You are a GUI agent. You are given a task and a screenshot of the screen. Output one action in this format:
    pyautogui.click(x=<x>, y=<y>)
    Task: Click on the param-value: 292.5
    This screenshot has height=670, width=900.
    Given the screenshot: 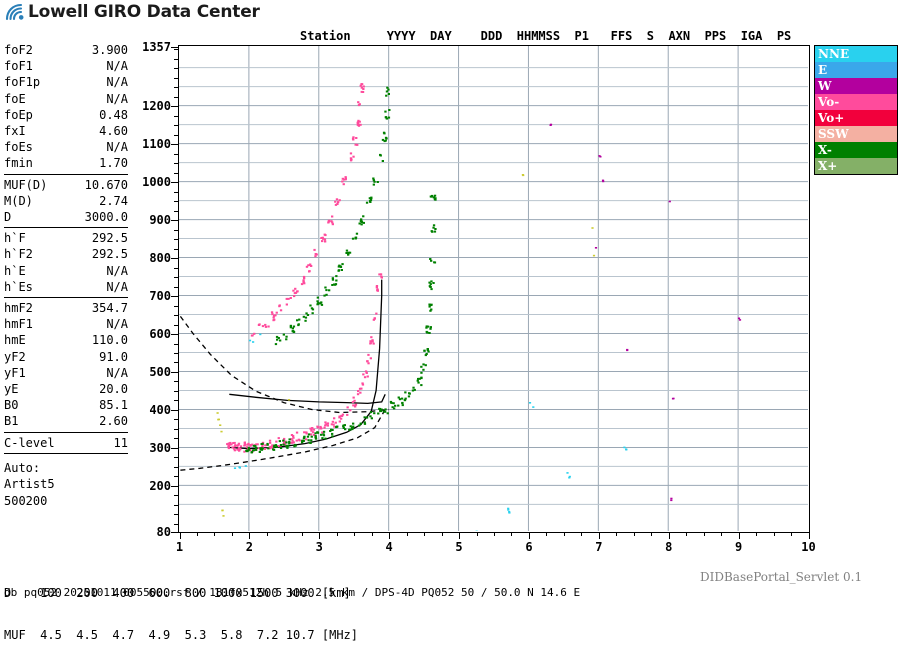 What is the action you would take?
    pyautogui.click(x=110, y=238)
    